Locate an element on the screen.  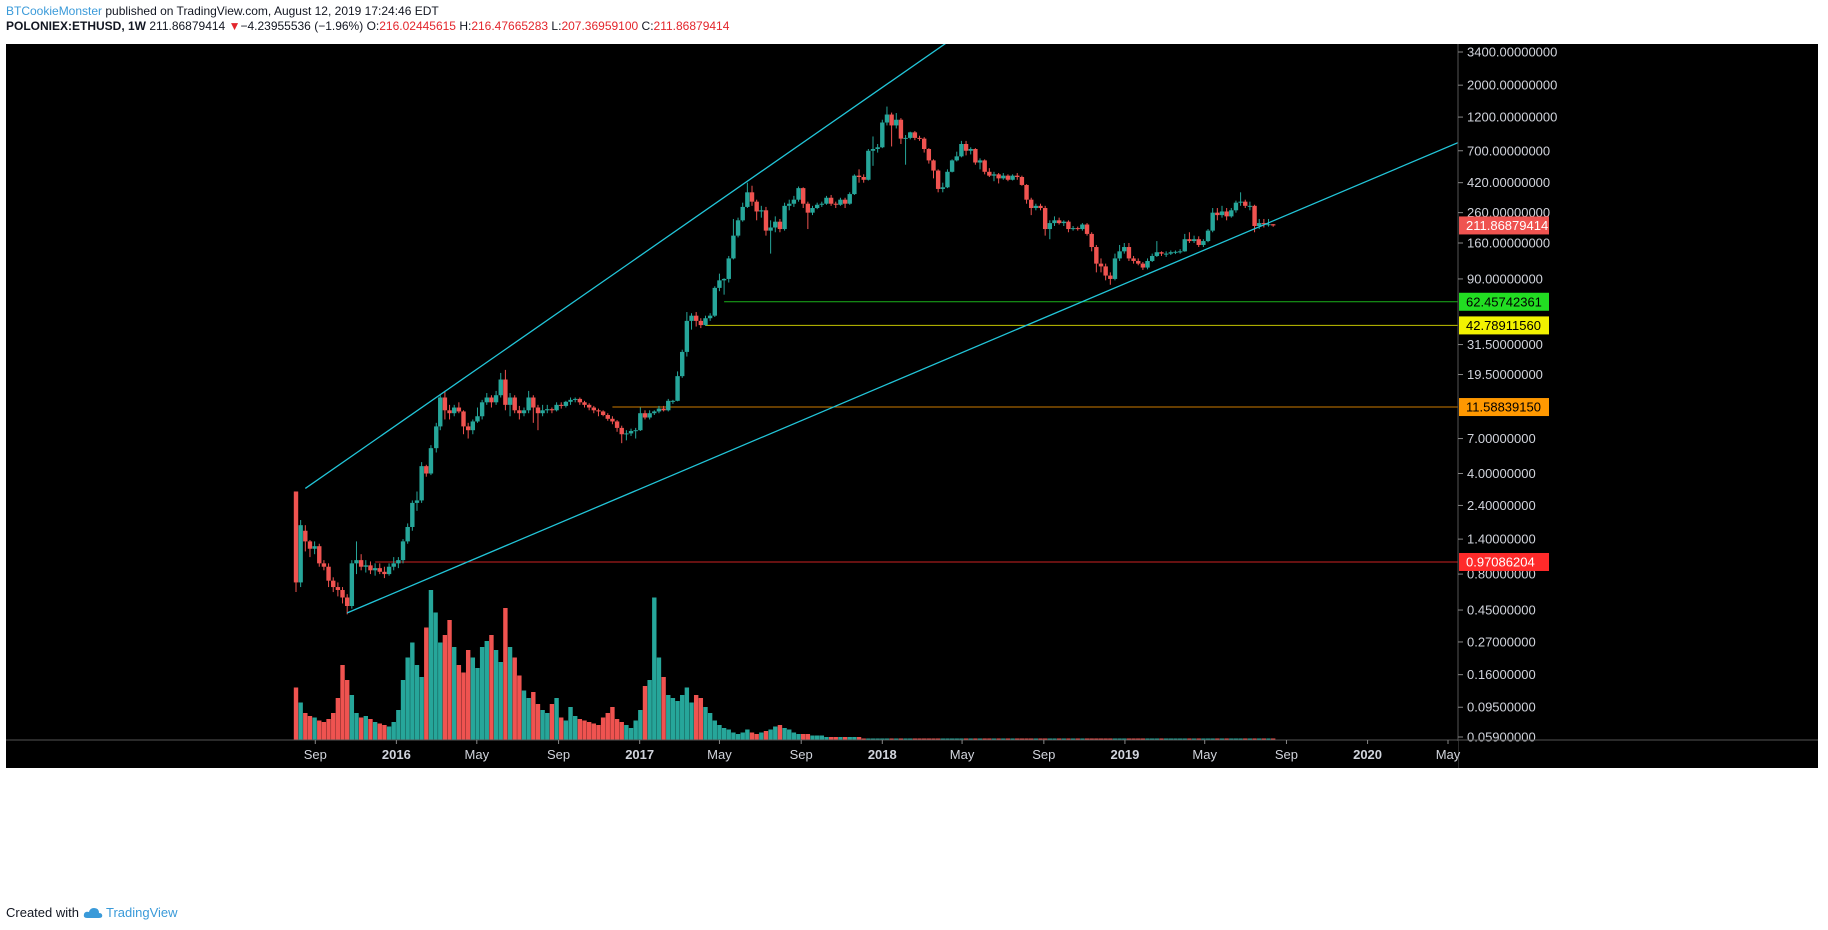
time-axis-label: 2018 is located at coordinates (882, 754).